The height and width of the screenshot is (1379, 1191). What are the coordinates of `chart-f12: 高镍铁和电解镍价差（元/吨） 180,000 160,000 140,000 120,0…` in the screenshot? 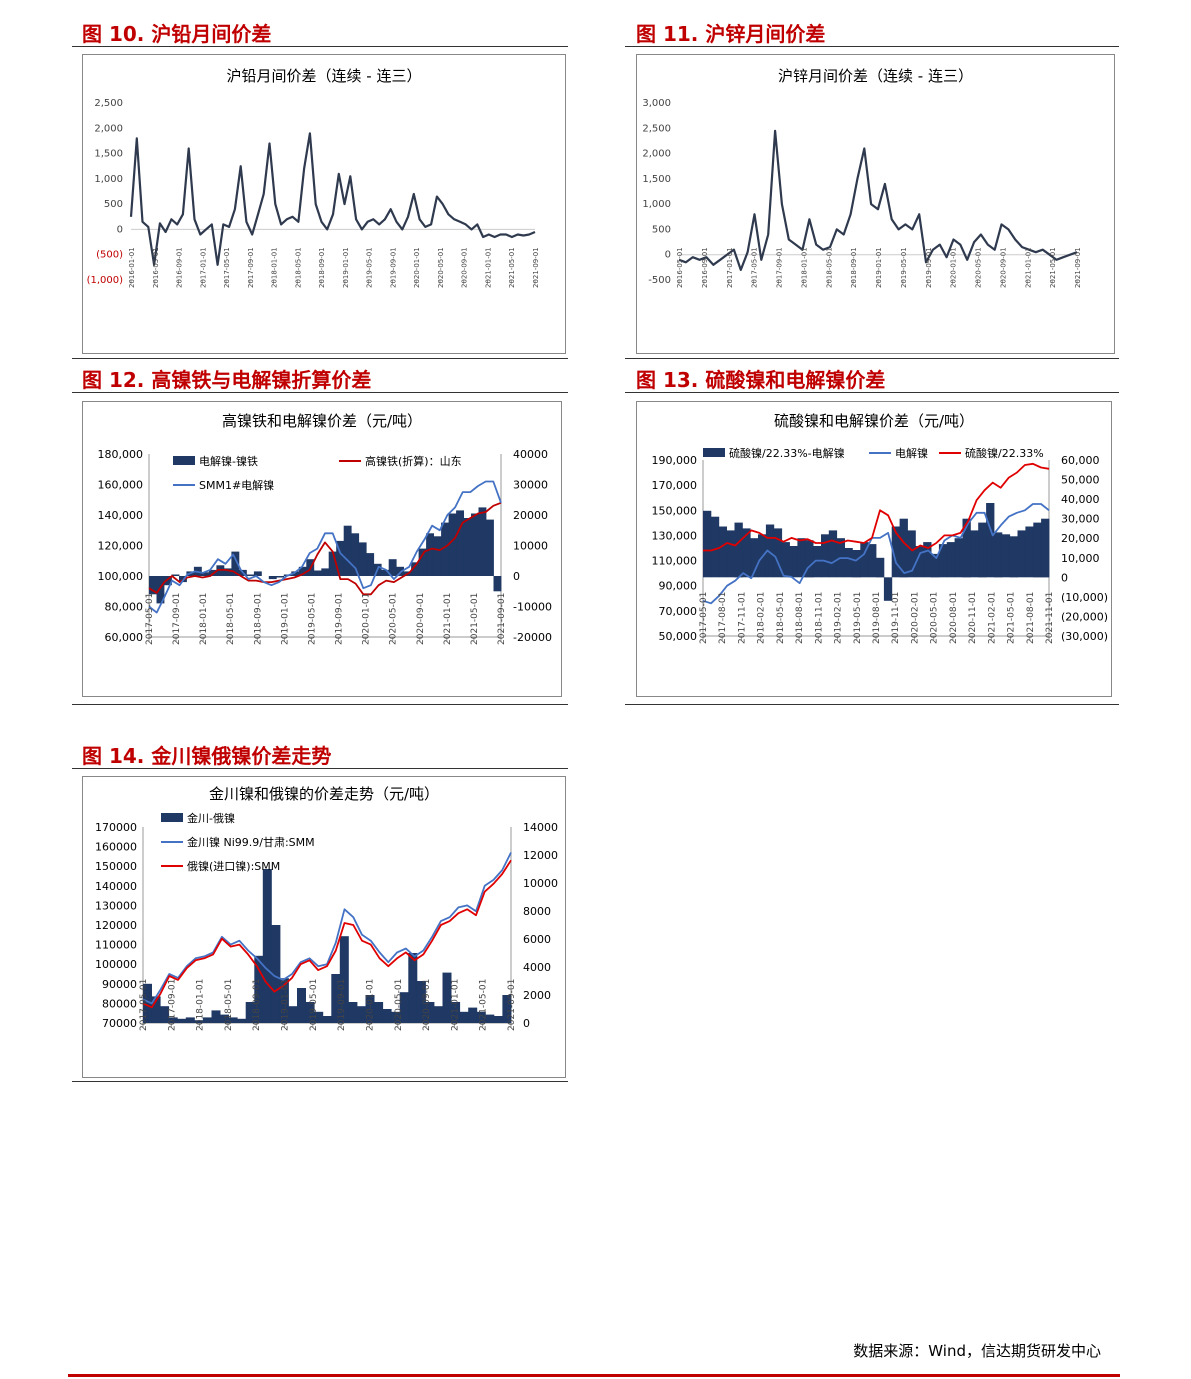 It's located at (325, 528).